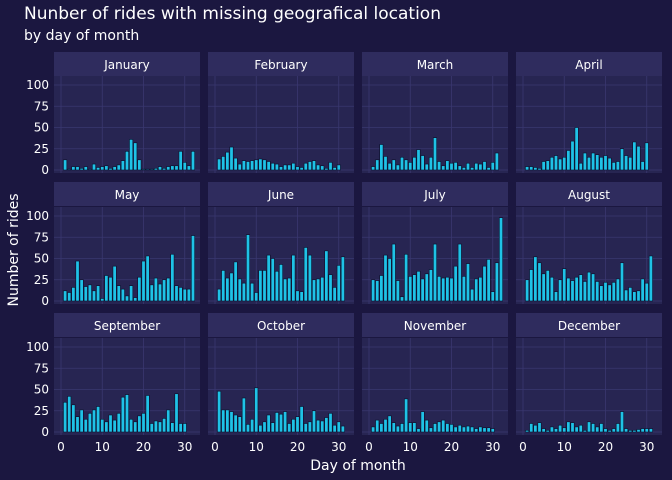  I want to click on facet-strip-label: March, so click(435, 65).